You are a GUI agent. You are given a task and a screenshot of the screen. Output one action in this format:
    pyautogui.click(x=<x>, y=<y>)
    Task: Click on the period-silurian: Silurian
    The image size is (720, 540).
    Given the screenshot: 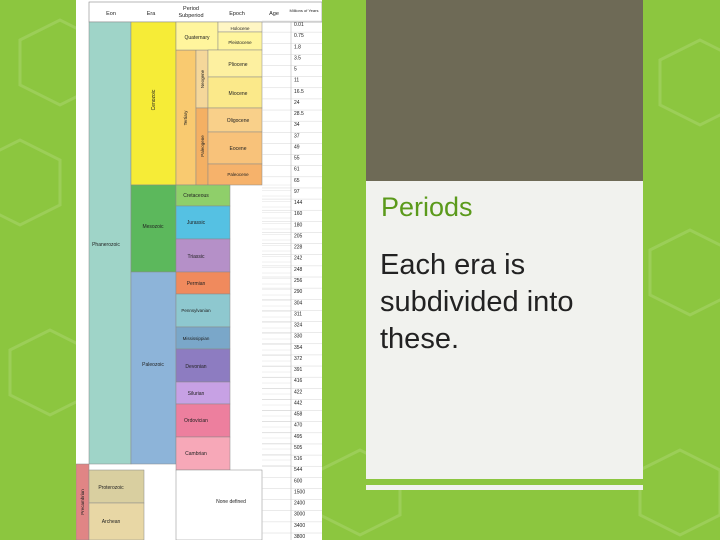 What is the action you would take?
    pyautogui.click(x=196, y=394)
    